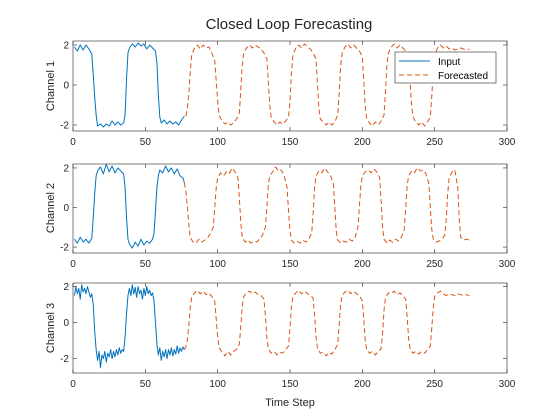 The height and width of the screenshot is (420, 560). What do you see at coordinates (289, 24) in the screenshot?
I see `figure-title: Closed Loop Forecasting` at bounding box center [289, 24].